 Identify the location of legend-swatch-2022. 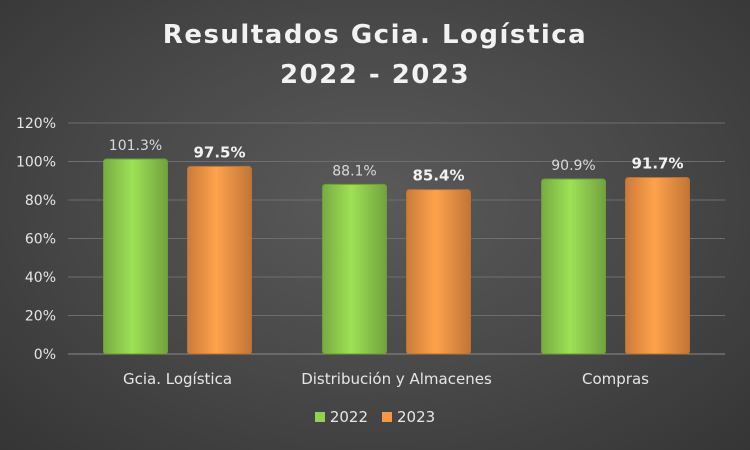
(319, 417).